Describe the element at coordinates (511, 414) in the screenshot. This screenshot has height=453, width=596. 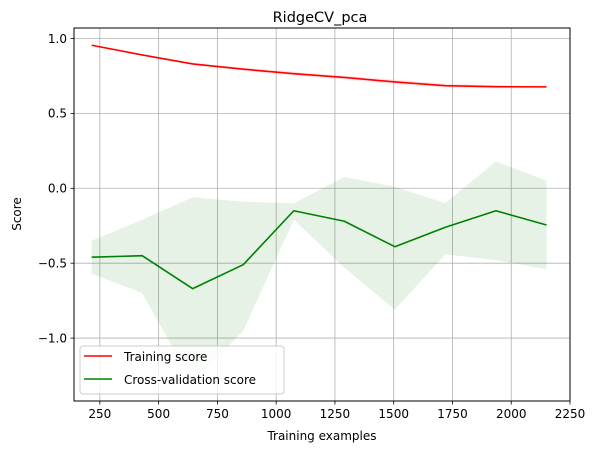
I see `x-tick-label: 2000` at that location.